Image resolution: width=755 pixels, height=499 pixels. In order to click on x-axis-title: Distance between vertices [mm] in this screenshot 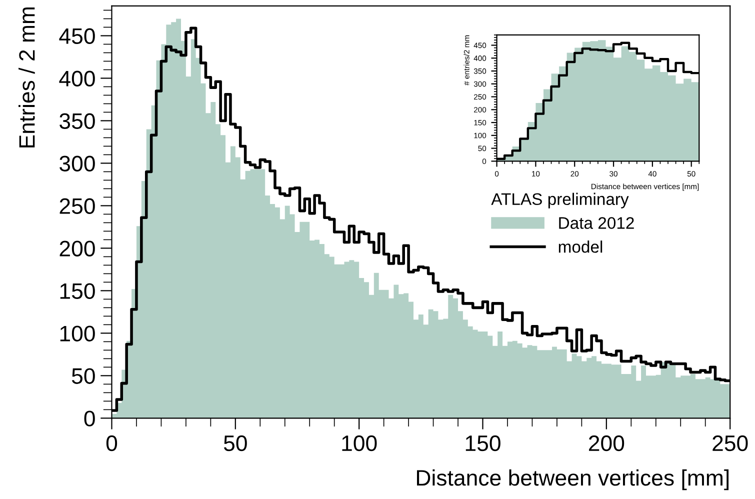, I will do `click(572, 479)`.